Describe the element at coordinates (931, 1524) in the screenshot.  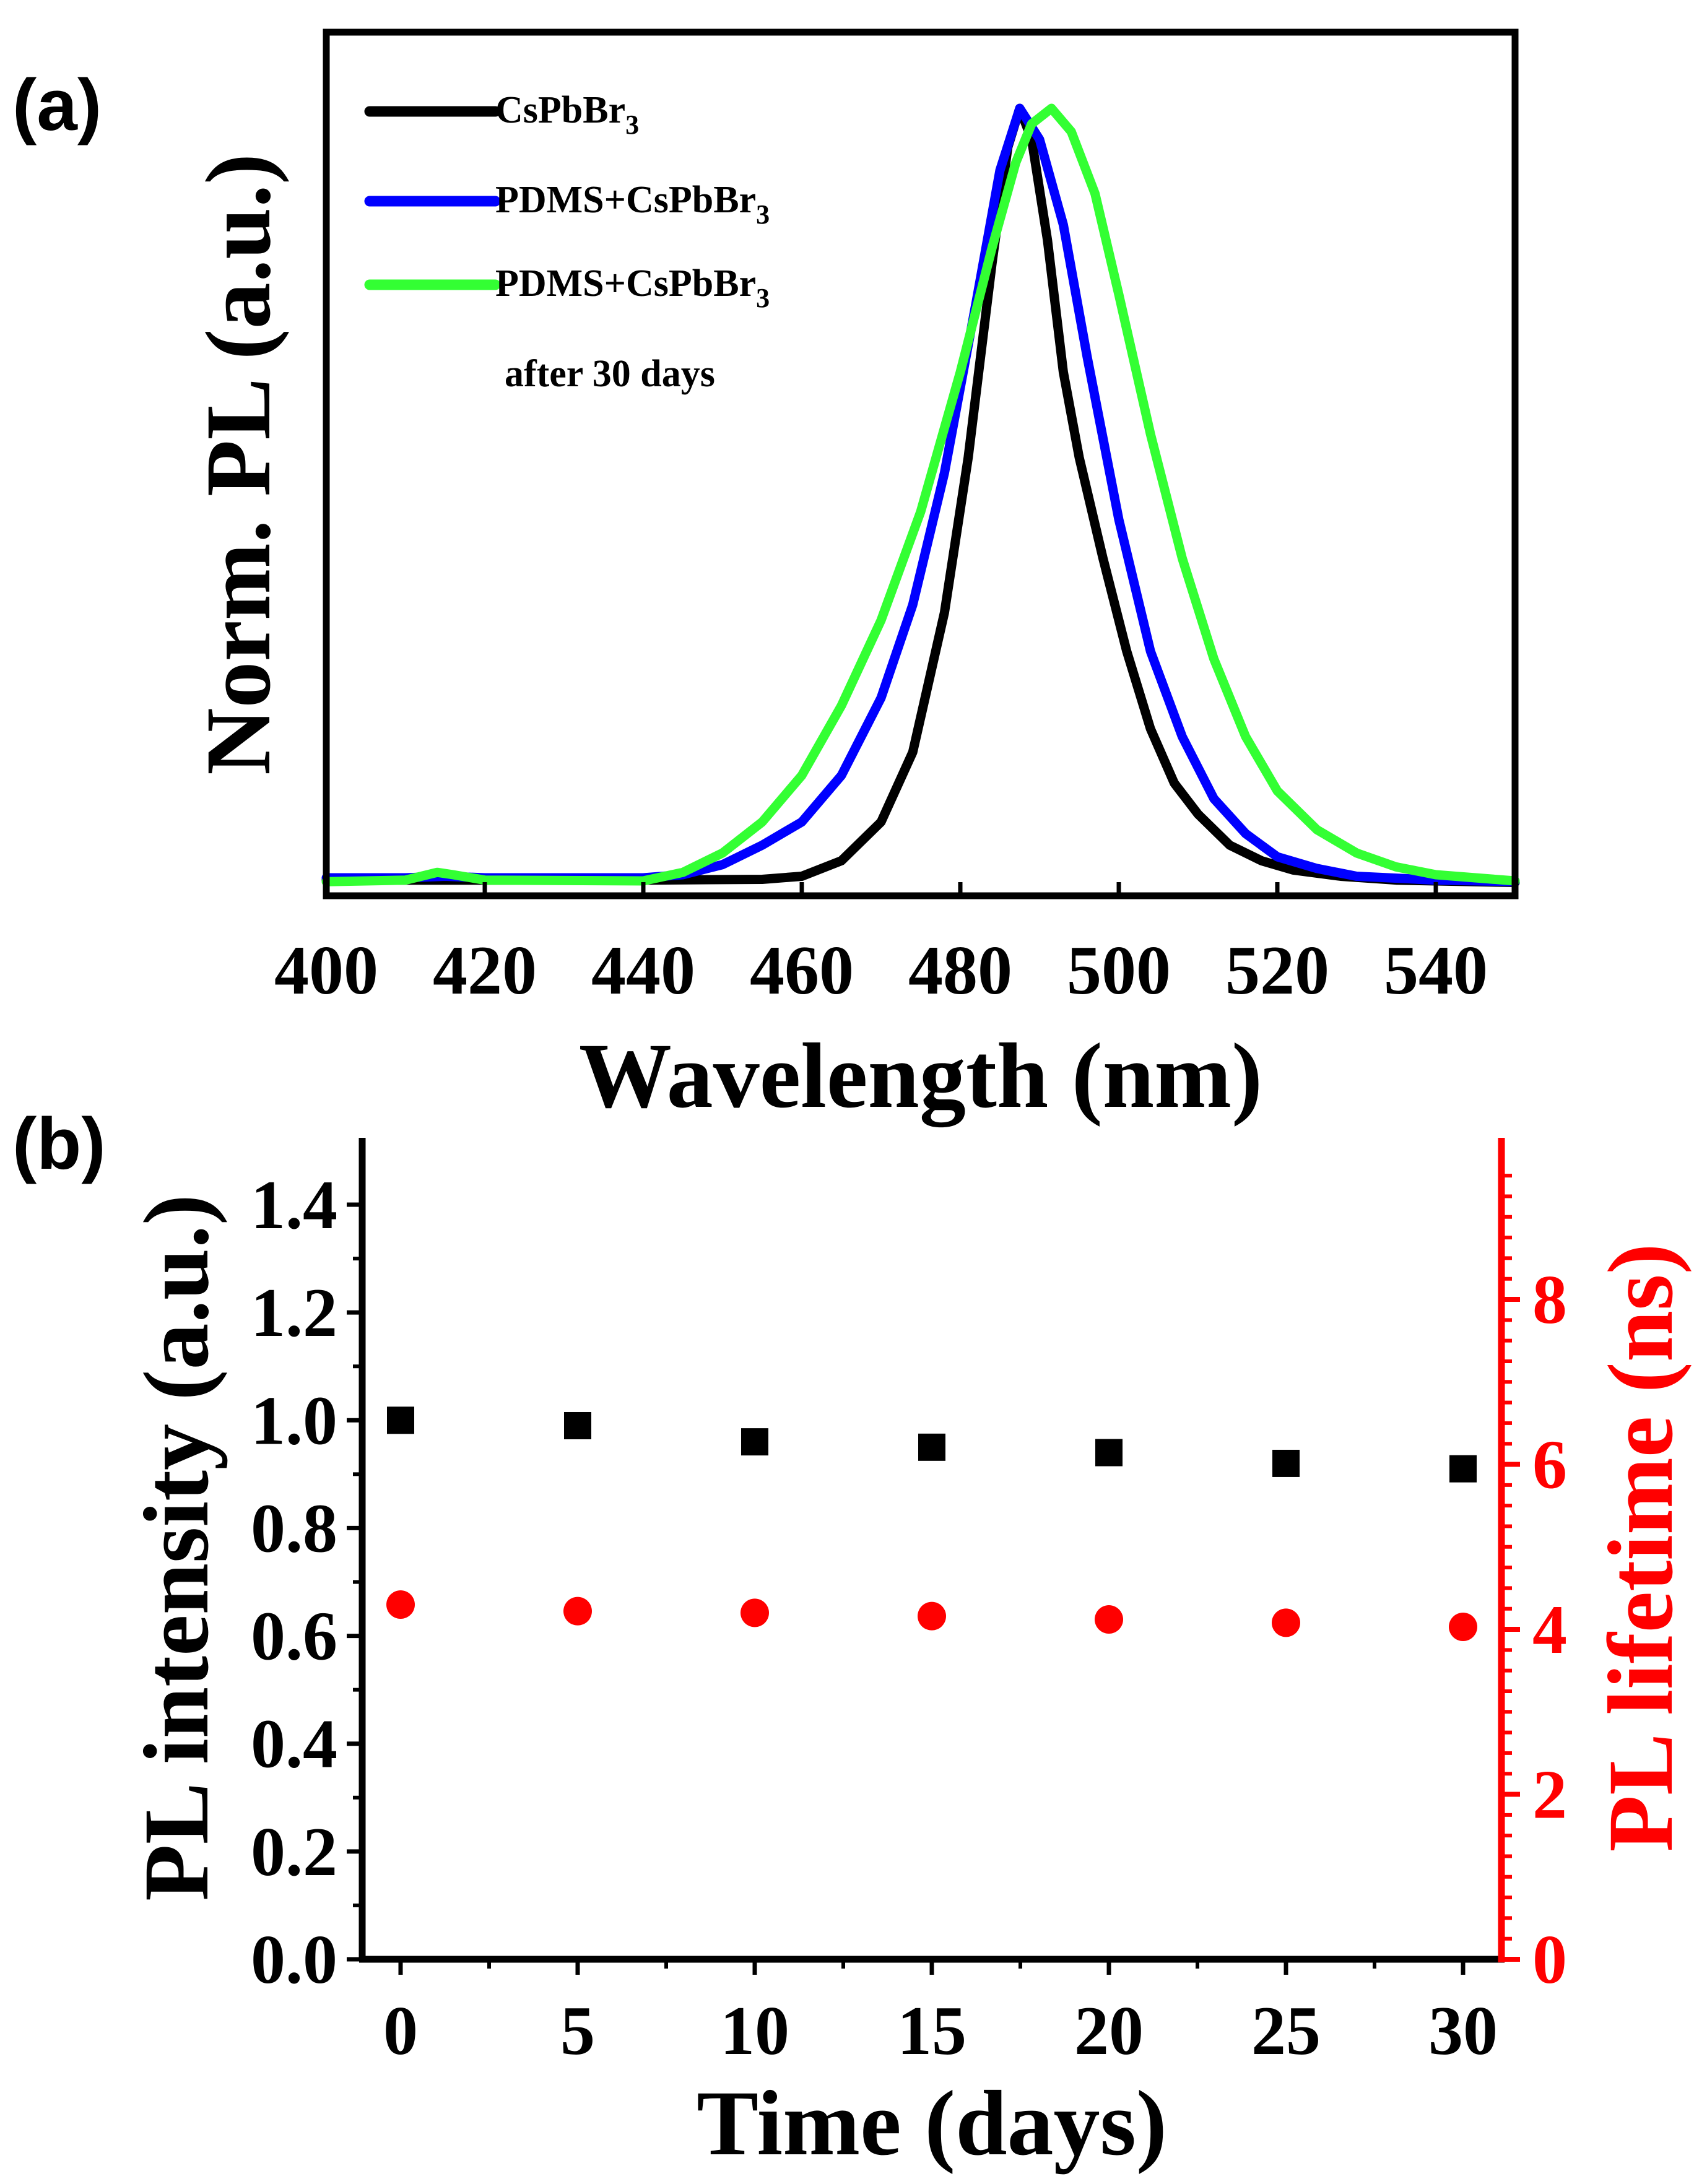
I see `data-points` at that location.